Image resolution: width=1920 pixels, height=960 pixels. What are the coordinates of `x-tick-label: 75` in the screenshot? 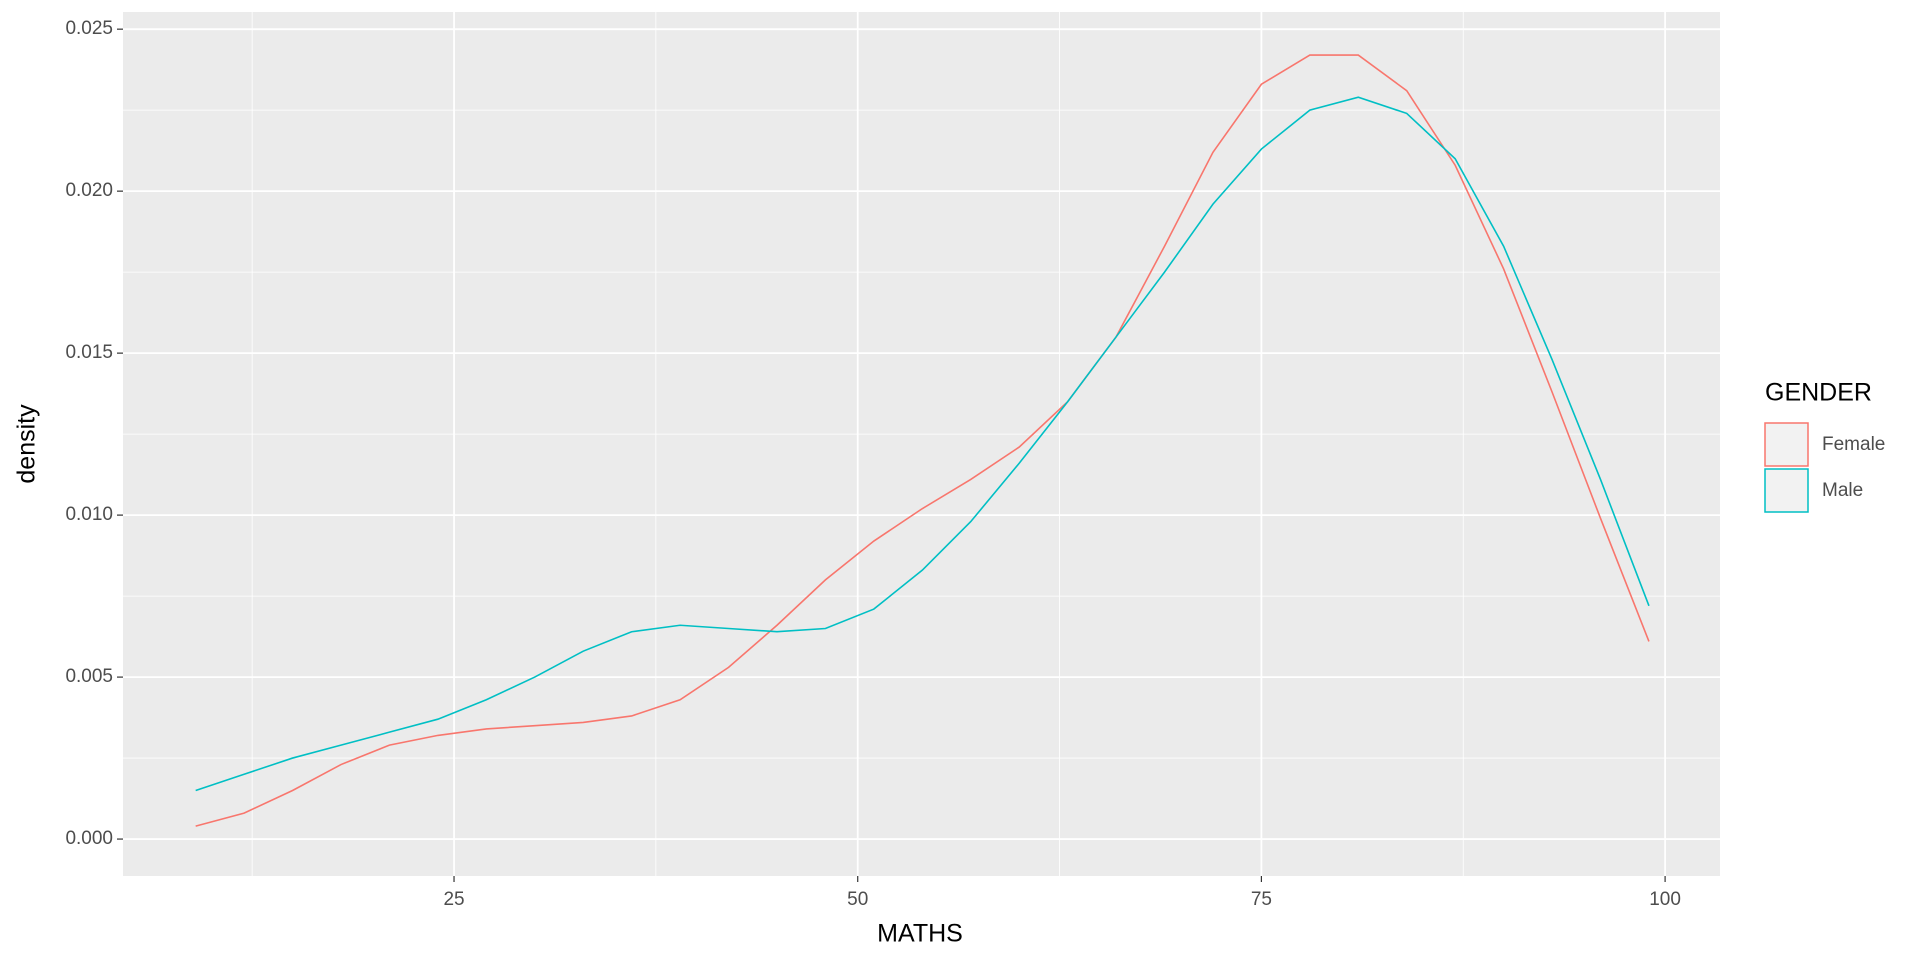 It's located at (1261, 899).